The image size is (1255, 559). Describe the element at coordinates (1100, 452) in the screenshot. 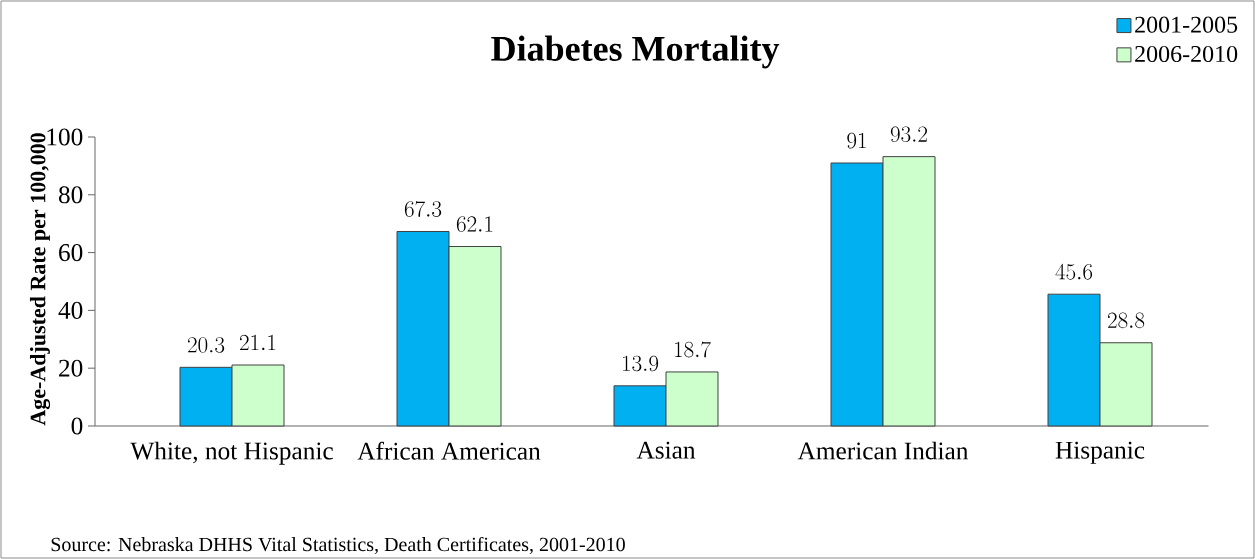

I see `x-tick-label: Hispanic` at that location.